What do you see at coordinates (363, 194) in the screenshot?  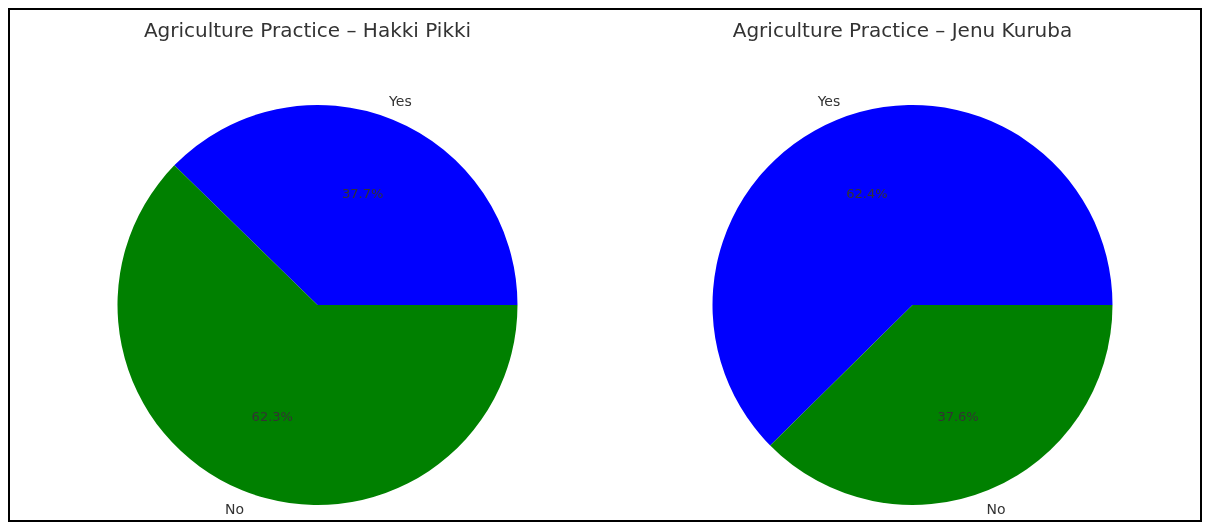 I see `data-label: 37.7%` at bounding box center [363, 194].